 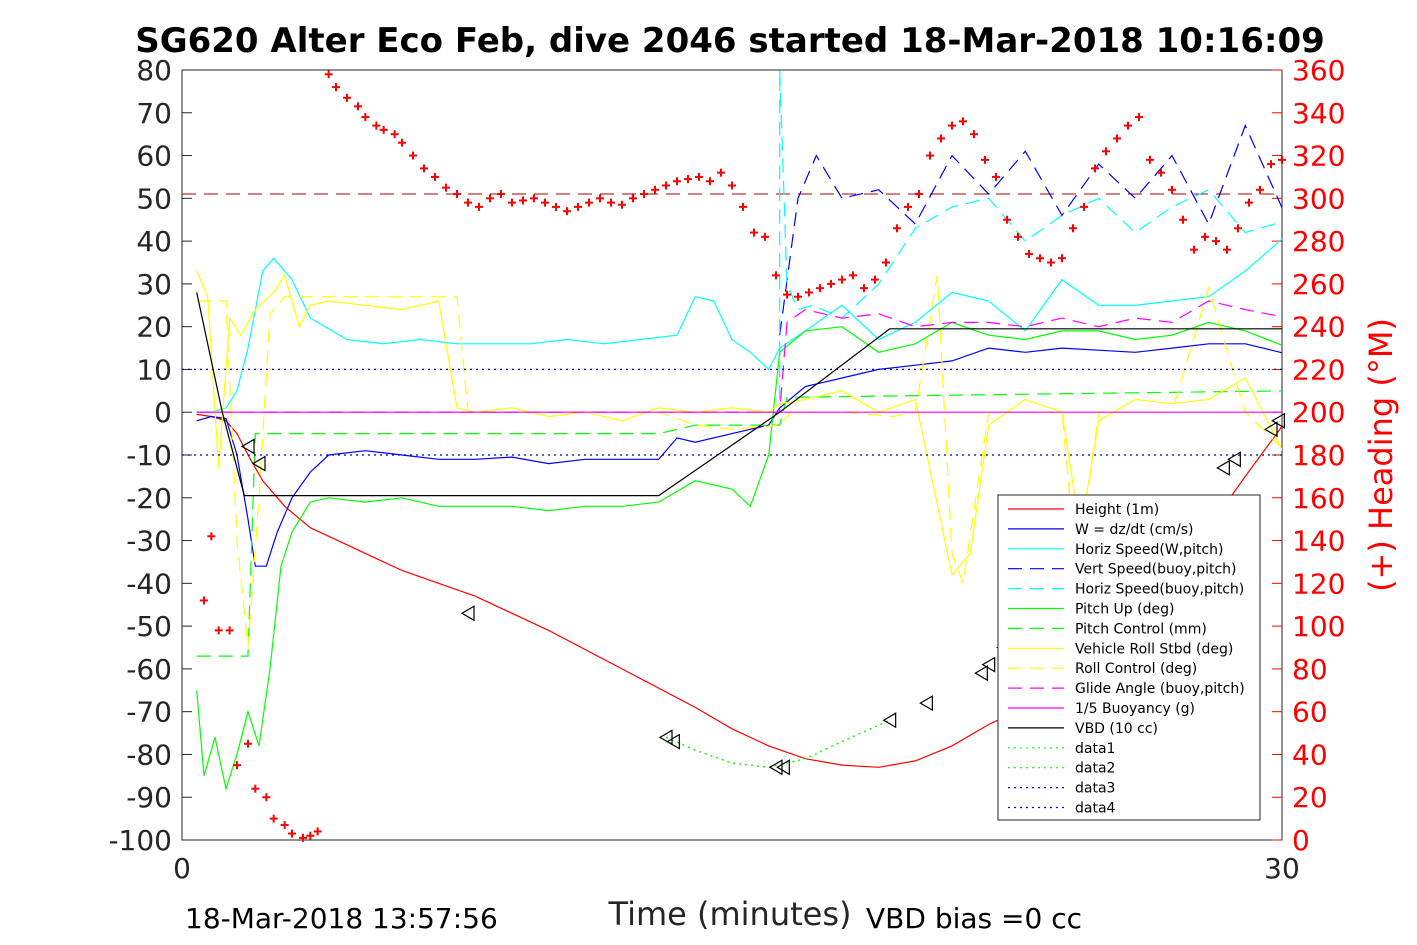 I want to click on y-tick-label: -10, so click(x=149, y=455).